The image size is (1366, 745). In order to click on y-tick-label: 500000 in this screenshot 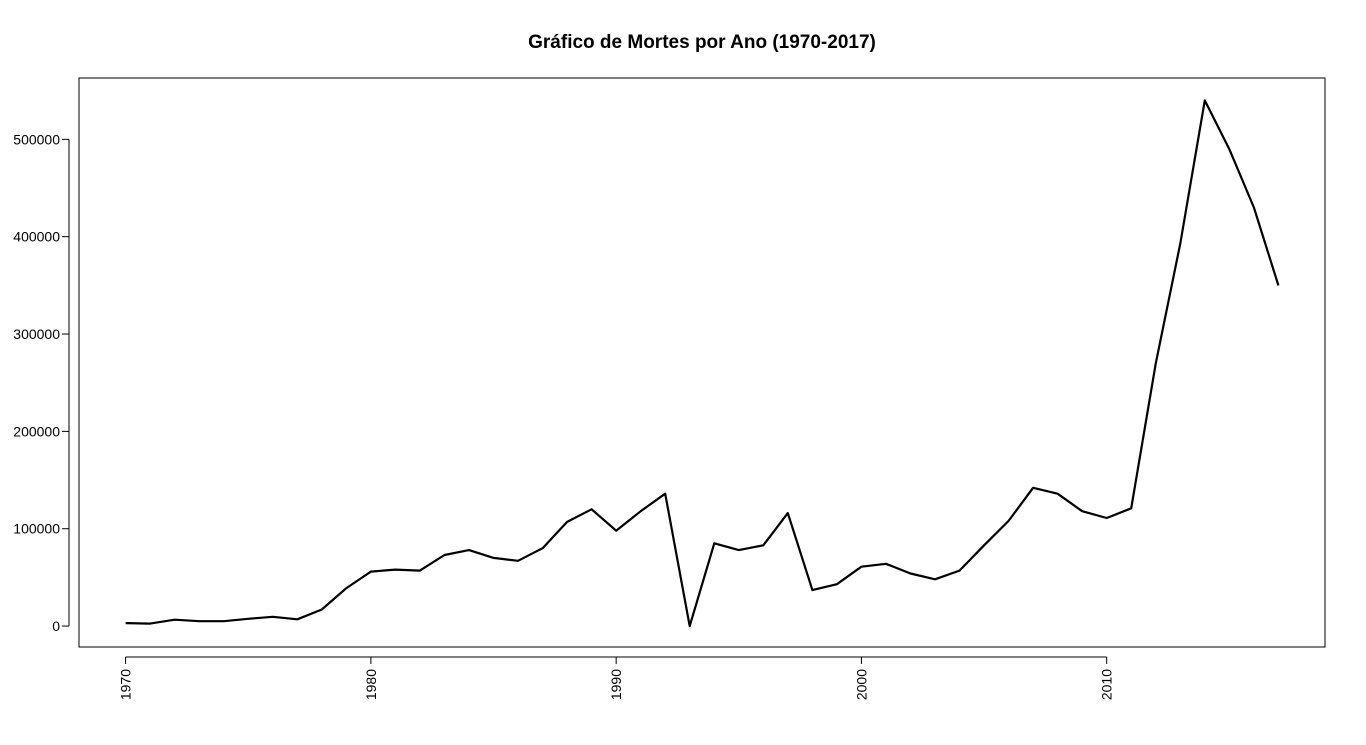, I will do `click(36, 139)`.